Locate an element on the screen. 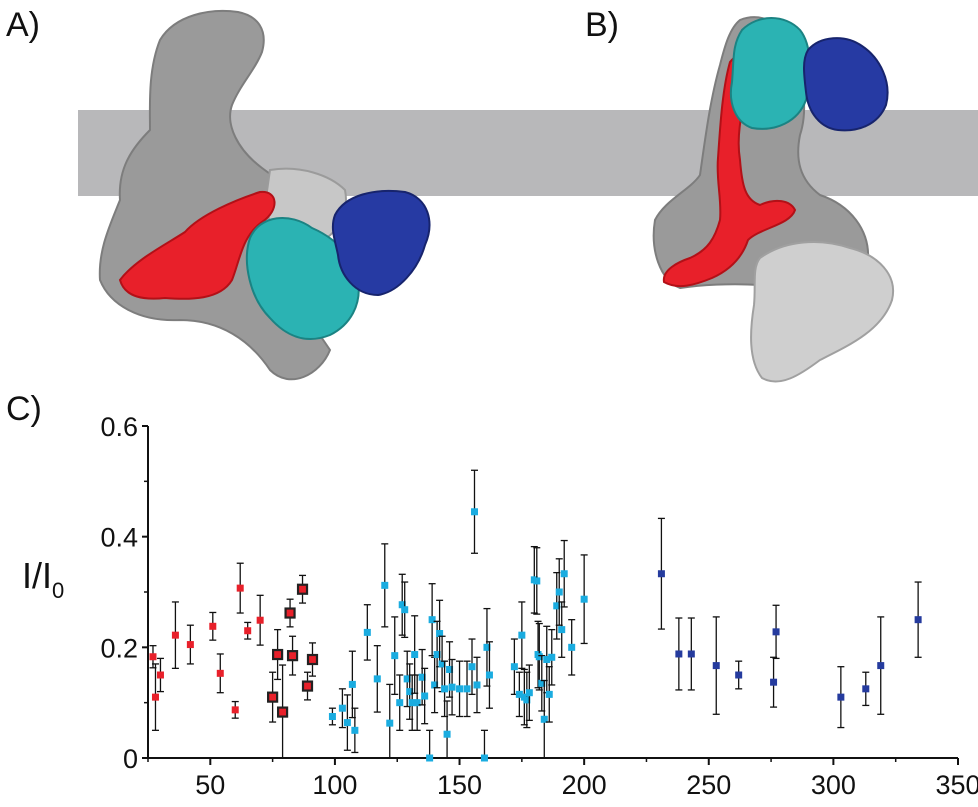  x-tick-label: 350 is located at coordinates (956, 785).